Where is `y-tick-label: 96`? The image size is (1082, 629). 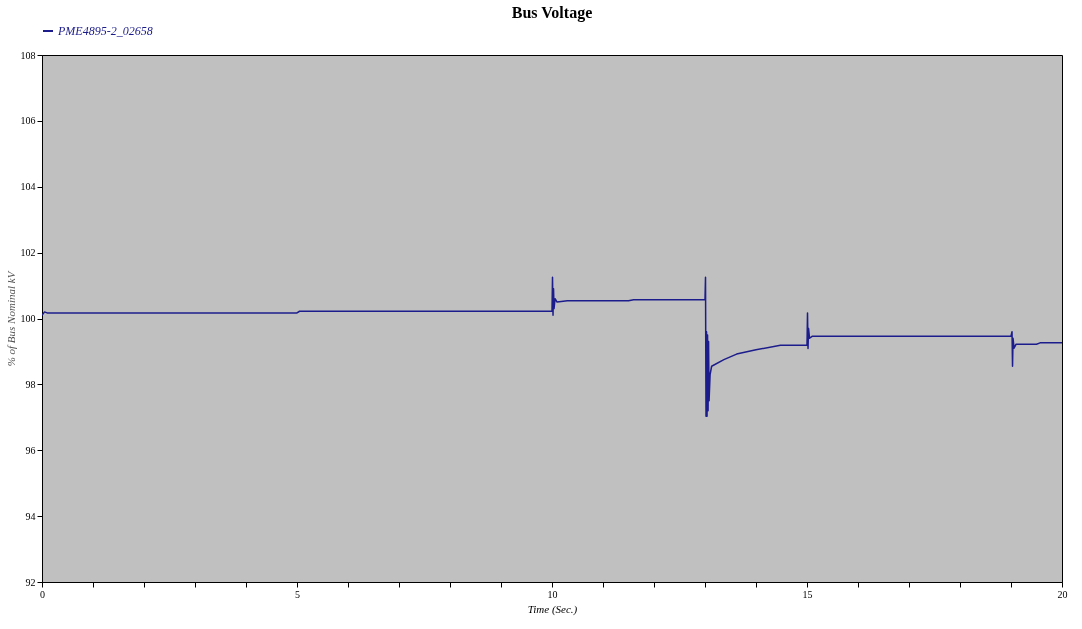
y-tick-label: 96 is located at coordinates (30, 450).